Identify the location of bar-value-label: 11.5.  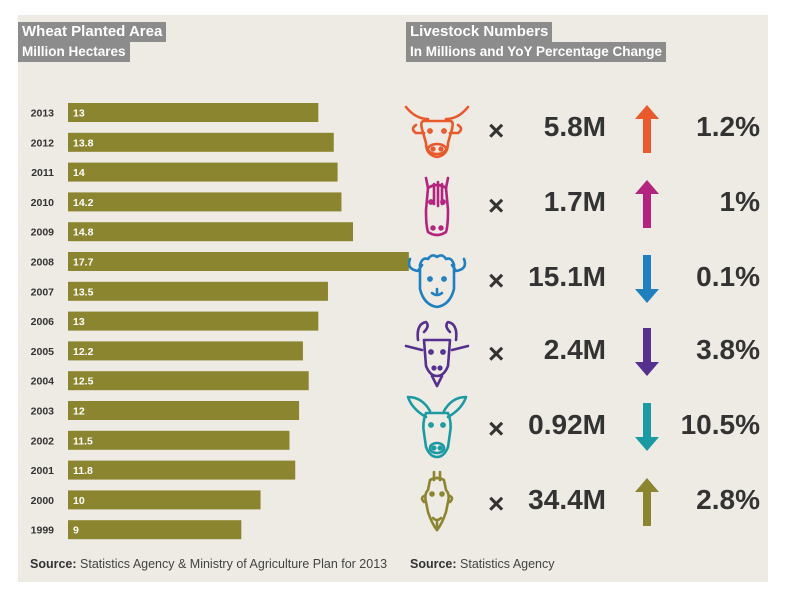
(83, 441).